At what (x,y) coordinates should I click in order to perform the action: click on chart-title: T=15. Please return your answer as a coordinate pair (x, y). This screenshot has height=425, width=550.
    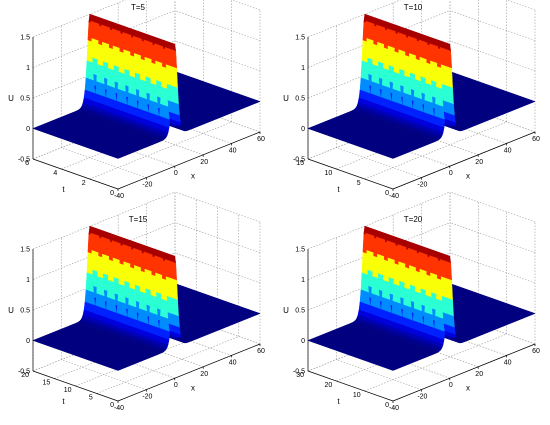
    Looking at the image, I should click on (138, 219).